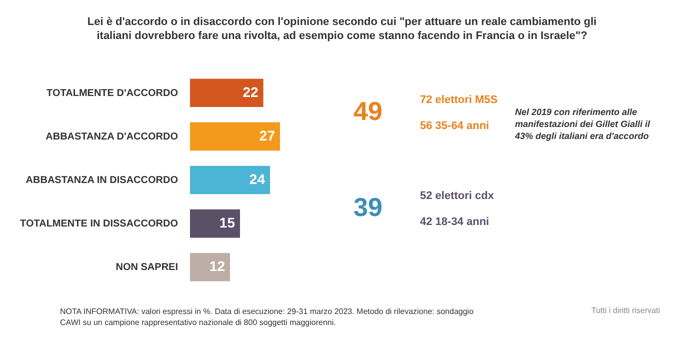  What do you see at coordinates (455, 126) in the screenshot?
I see `text: 56 35-64 anni` at bounding box center [455, 126].